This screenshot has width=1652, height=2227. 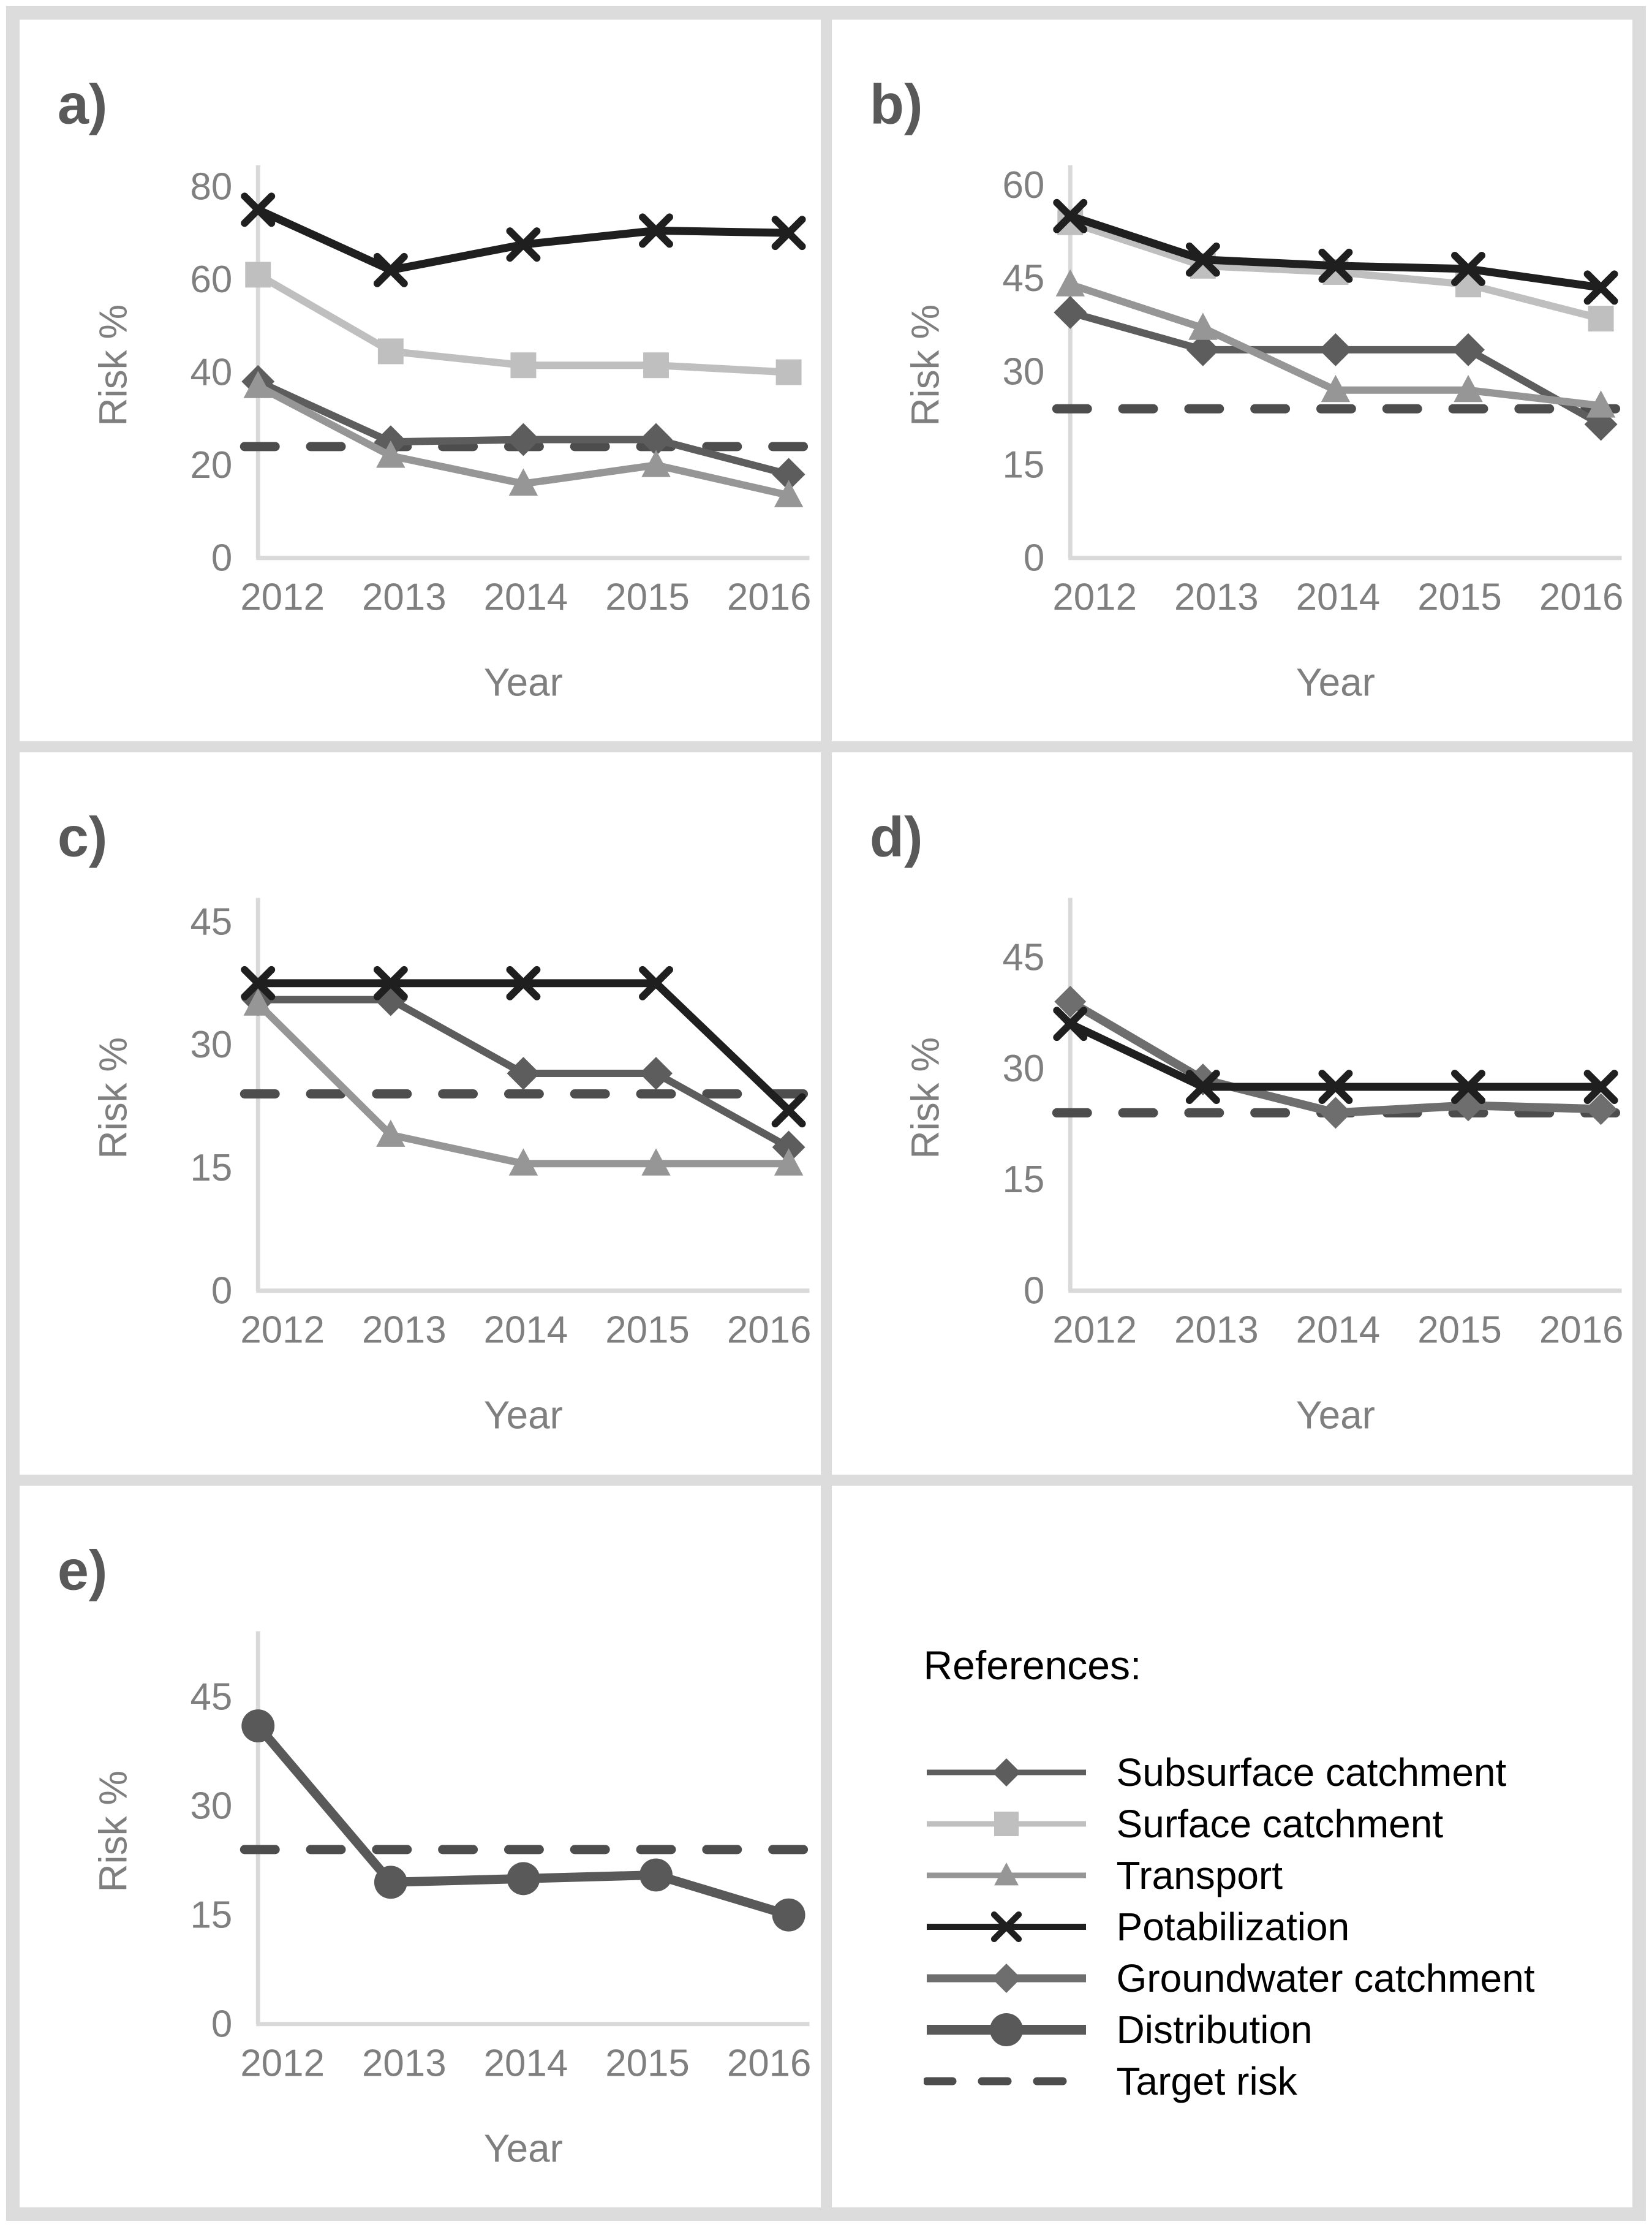 What do you see at coordinates (1006, 1772) in the screenshot?
I see `legend-sample-subsurface` at bounding box center [1006, 1772].